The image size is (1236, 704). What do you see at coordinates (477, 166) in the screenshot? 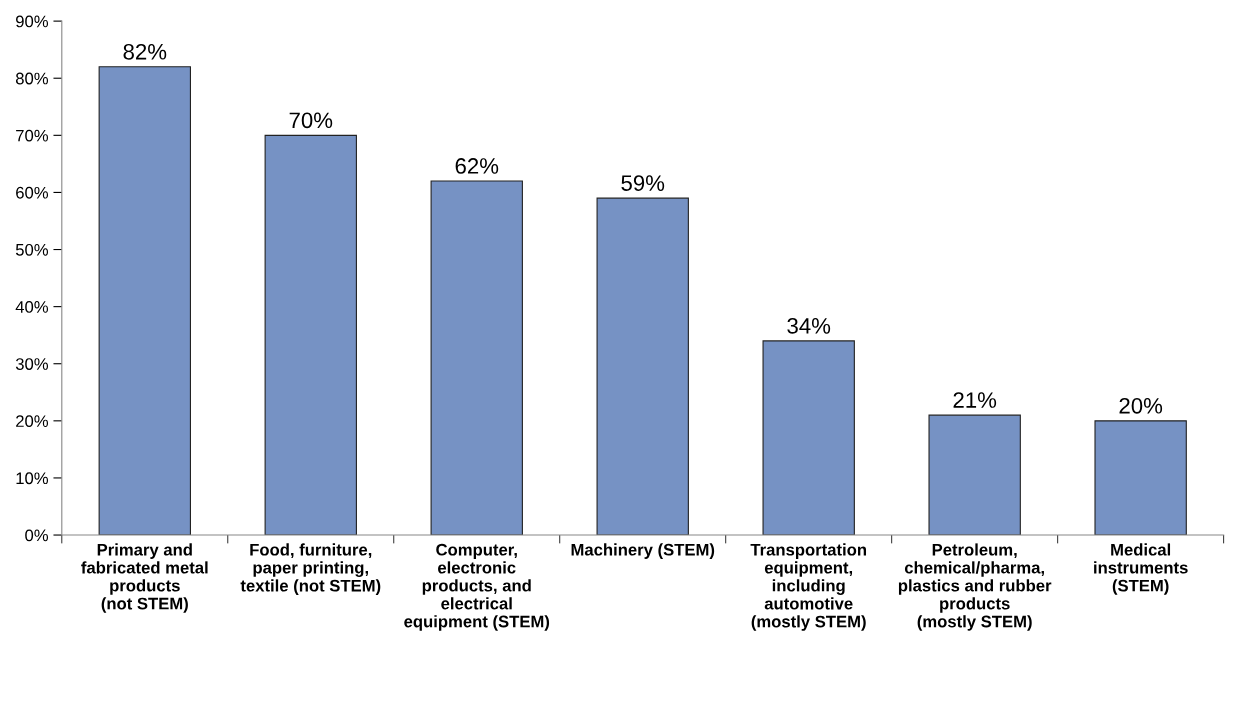
I see `data-label: 62%` at bounding box center [477, 166].